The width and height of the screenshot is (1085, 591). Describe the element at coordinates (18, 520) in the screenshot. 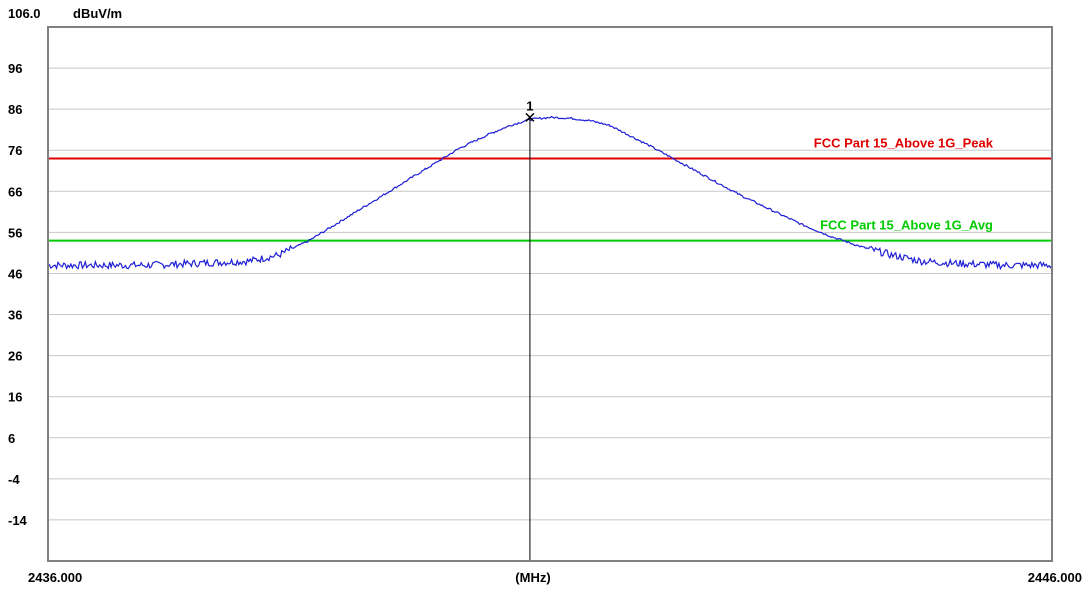

I see `y-tick-label: -14` at that location.